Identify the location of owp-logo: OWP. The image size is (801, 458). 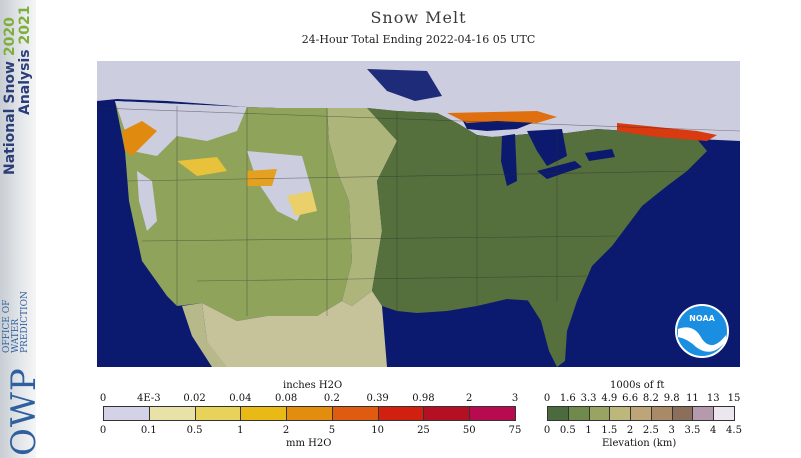
(24, 411).